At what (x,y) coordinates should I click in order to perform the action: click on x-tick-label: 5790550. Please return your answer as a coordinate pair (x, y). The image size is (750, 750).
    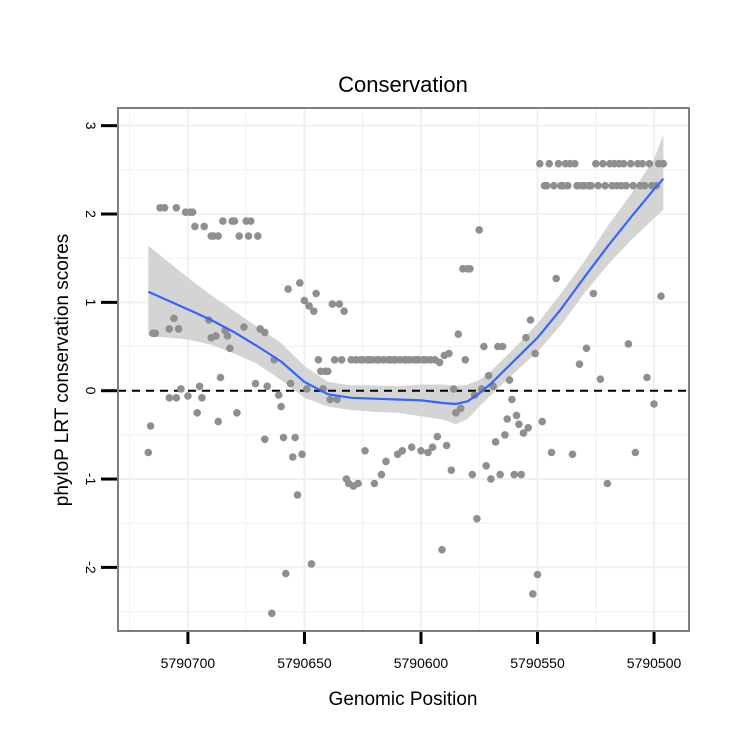
    Looking at the image, I should click on (537, 663).